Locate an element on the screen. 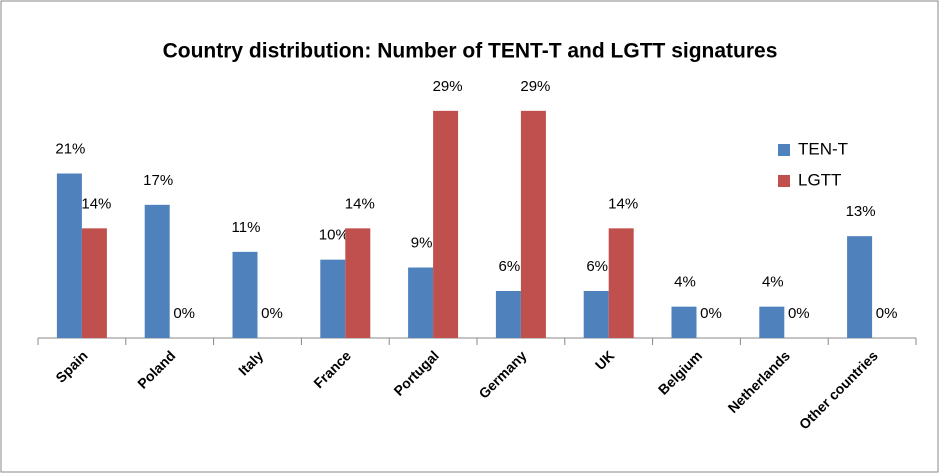 Image resolution: width=940 pixels, height=474 pixels. legend-label: LGTT is located at coordinates (819, 179).